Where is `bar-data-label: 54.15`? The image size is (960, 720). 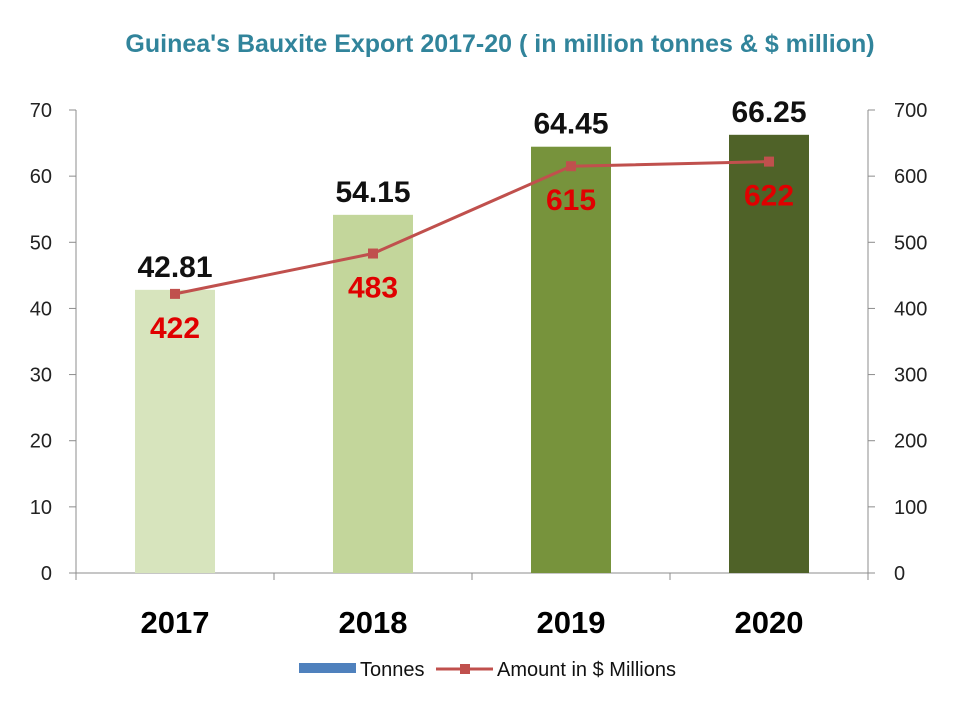 bar-data-label: 54.15 is located at coordinates (372, 192).